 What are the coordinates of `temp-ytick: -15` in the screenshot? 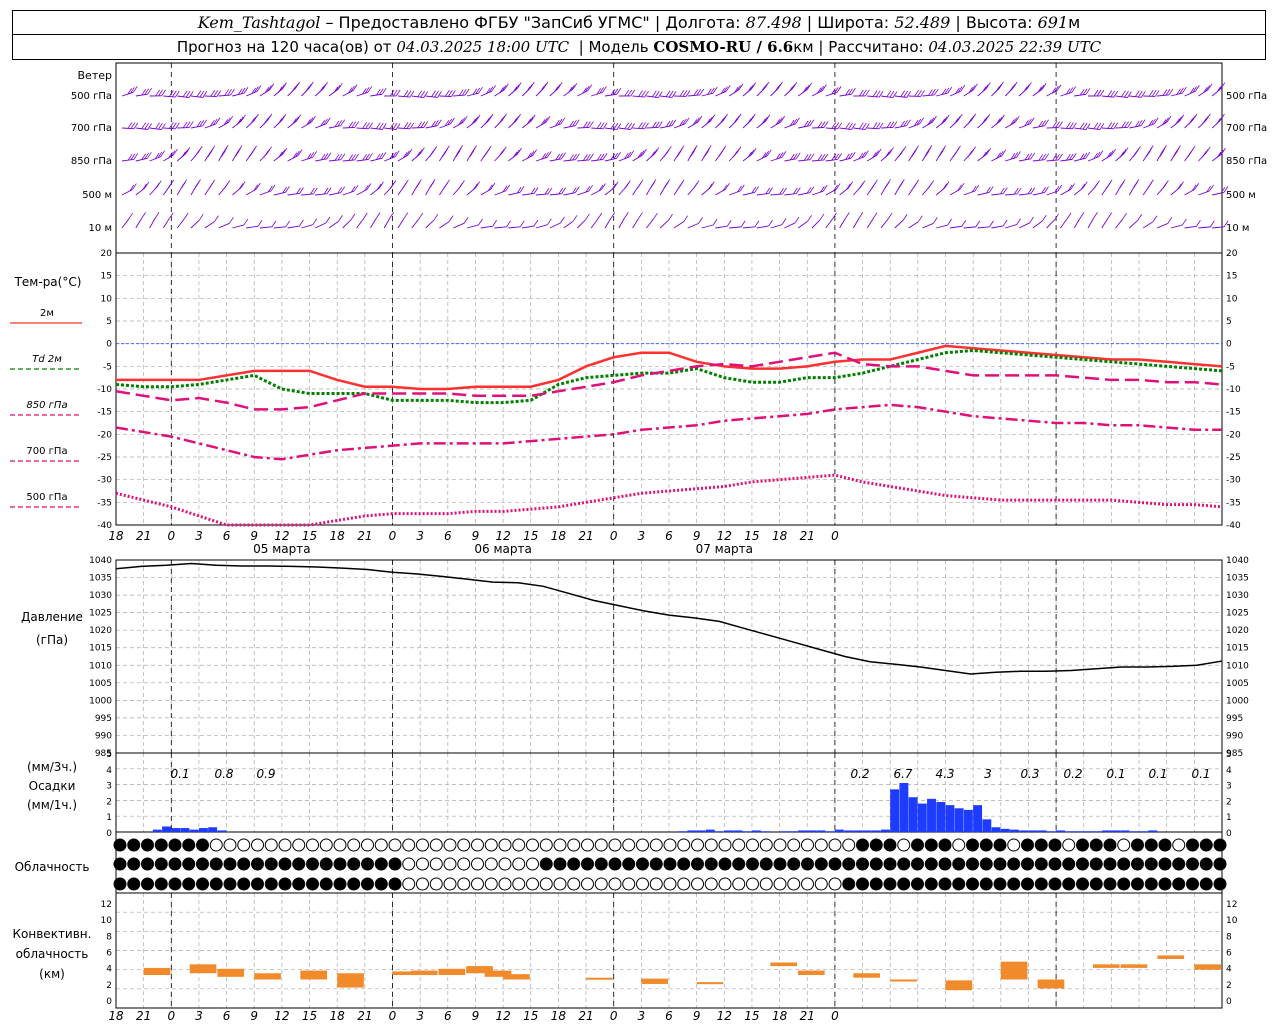 It's located at (104, 413).